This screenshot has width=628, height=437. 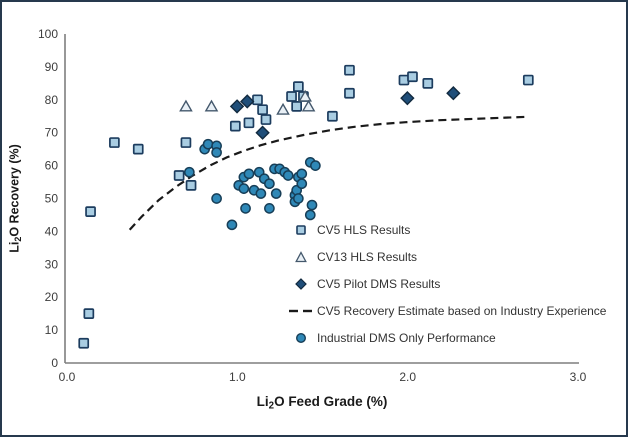 What do you see at coordinates (52, 199) in the screenshot?
I see `y-tick-label: 50` at bounding box center [52, 199].